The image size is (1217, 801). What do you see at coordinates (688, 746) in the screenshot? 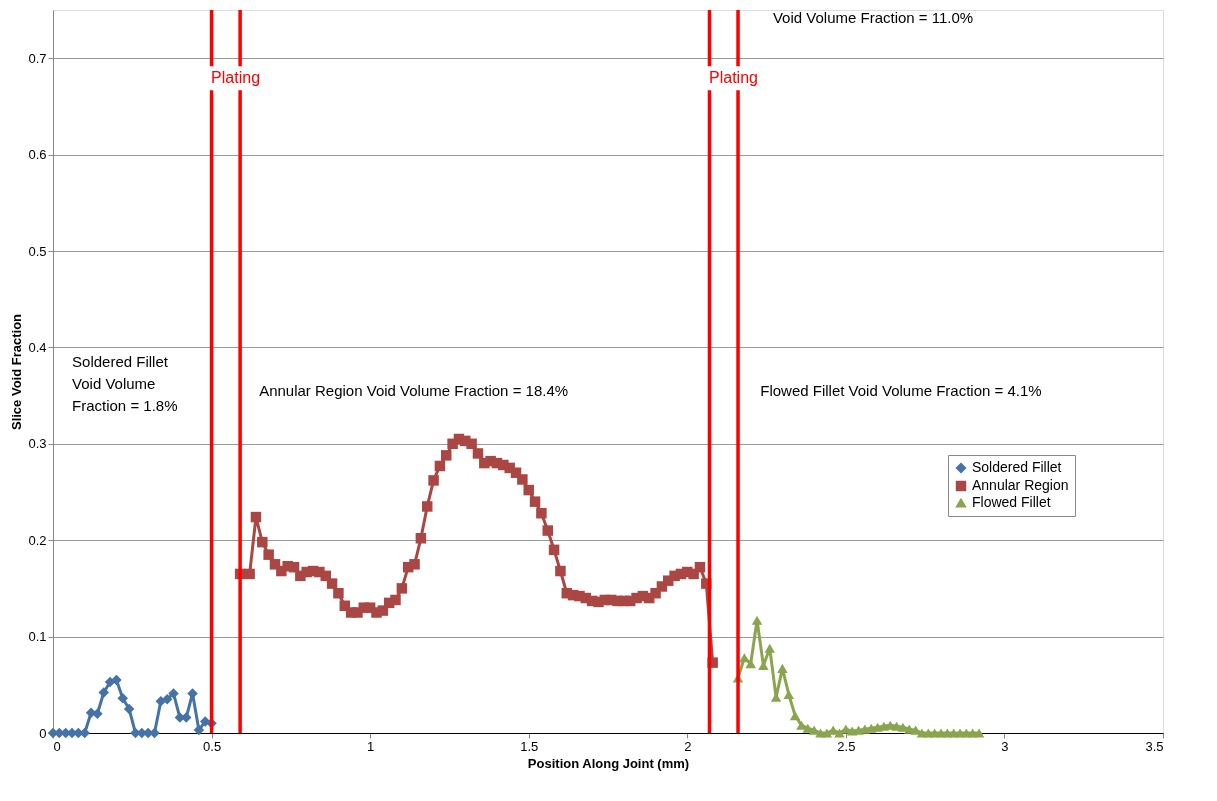
I see `x-tick-label: 2` at bounding box center [688, 746].